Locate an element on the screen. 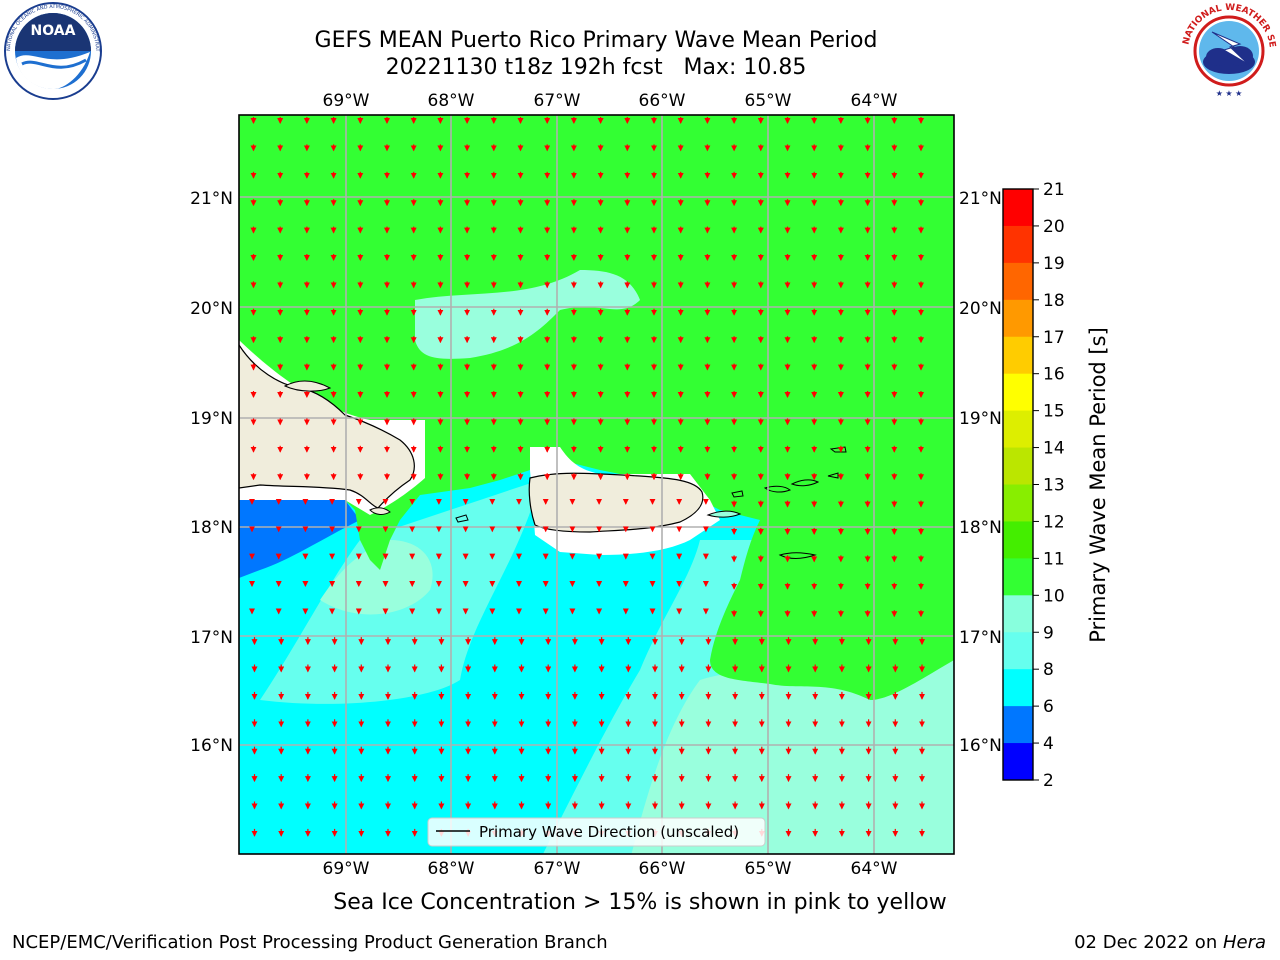  colorbar-tick-label: 10 is located at coordinates (1054, 596).